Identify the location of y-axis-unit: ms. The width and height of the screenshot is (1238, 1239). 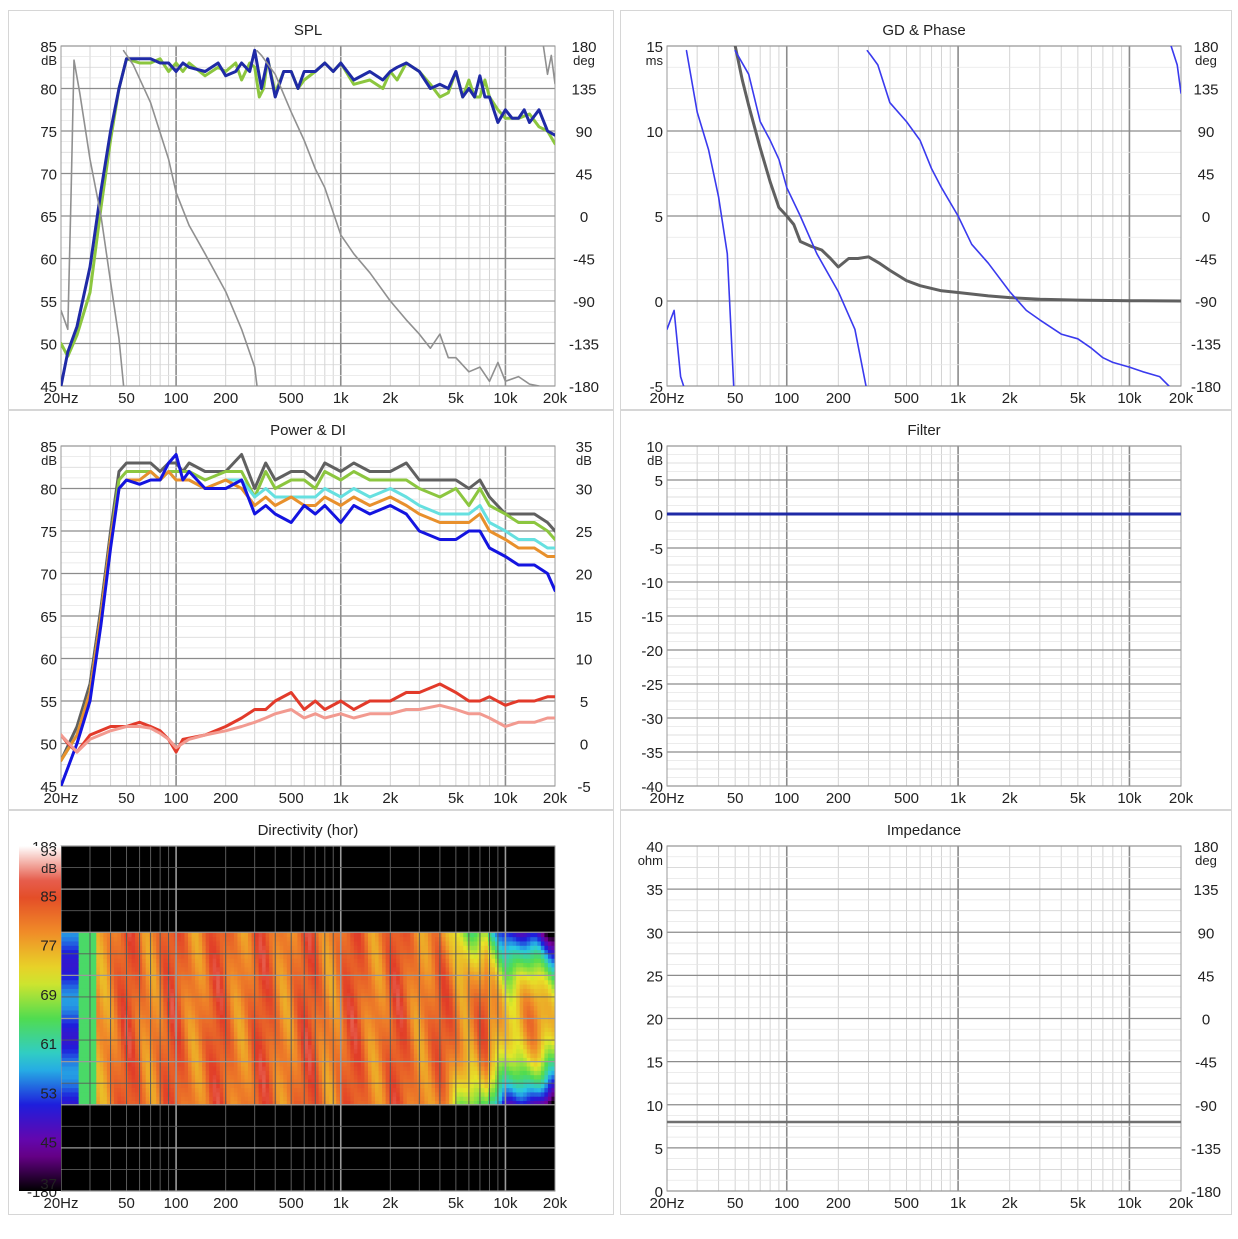
(655, 60).